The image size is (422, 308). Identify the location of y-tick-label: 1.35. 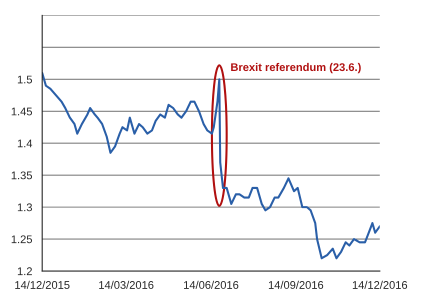
(22, 175).